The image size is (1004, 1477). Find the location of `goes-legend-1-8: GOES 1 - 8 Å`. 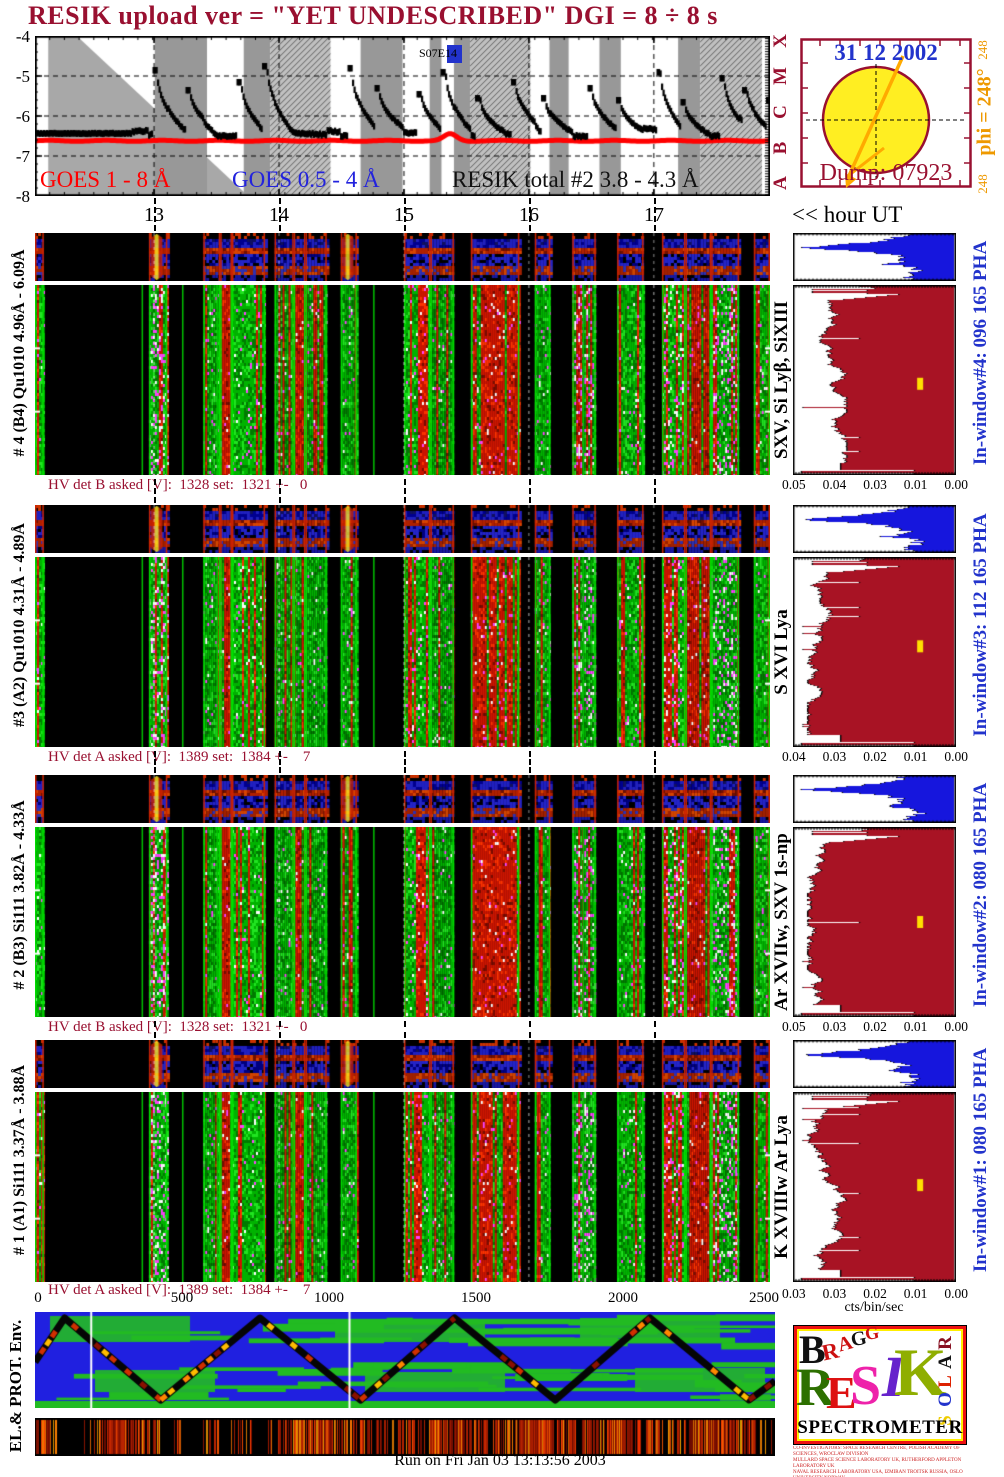

goes-legend-1-8: GOES 1 - 8 Å is located at coordinates (105, 179).